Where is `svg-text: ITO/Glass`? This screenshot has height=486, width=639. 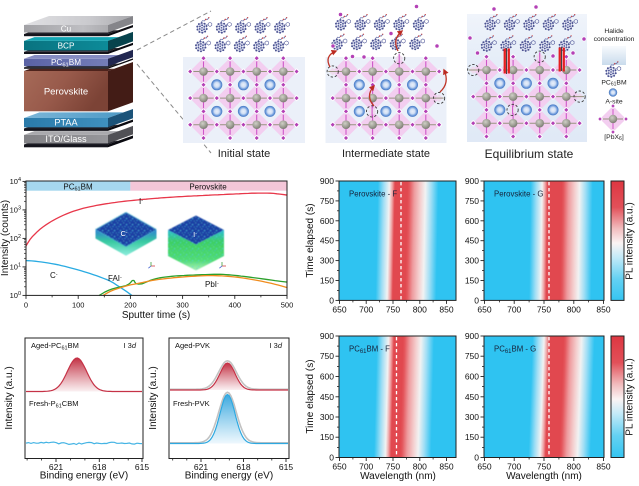
svg-text: ITO/Glass is located at coordinates (66, 139).